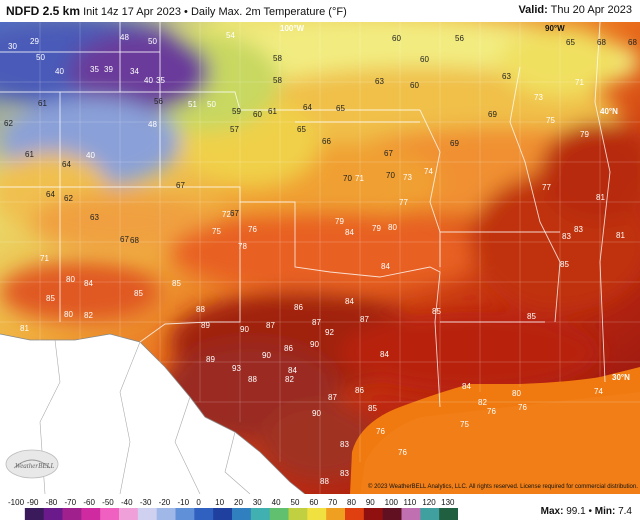 The image size is (640, 526). What do you see at coordinates (555, 28) in the screenshot?
I see `lon-90w-label: 90°W` at bounding box center [555, 28].